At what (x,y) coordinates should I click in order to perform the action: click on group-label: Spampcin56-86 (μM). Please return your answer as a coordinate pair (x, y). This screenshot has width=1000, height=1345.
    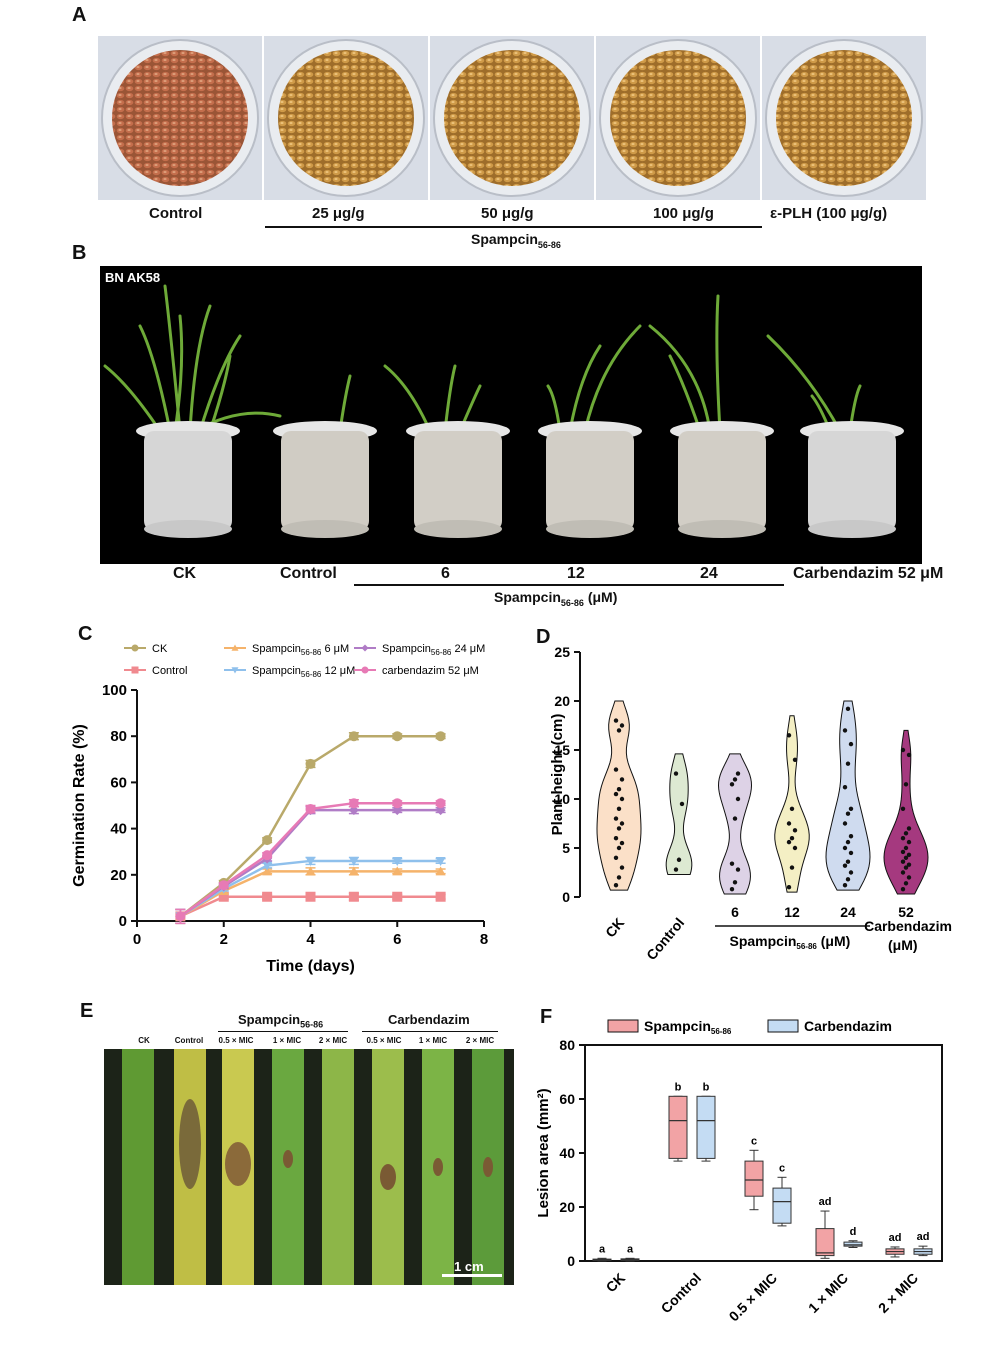
    Looking at the image, I should click on (790, 942).